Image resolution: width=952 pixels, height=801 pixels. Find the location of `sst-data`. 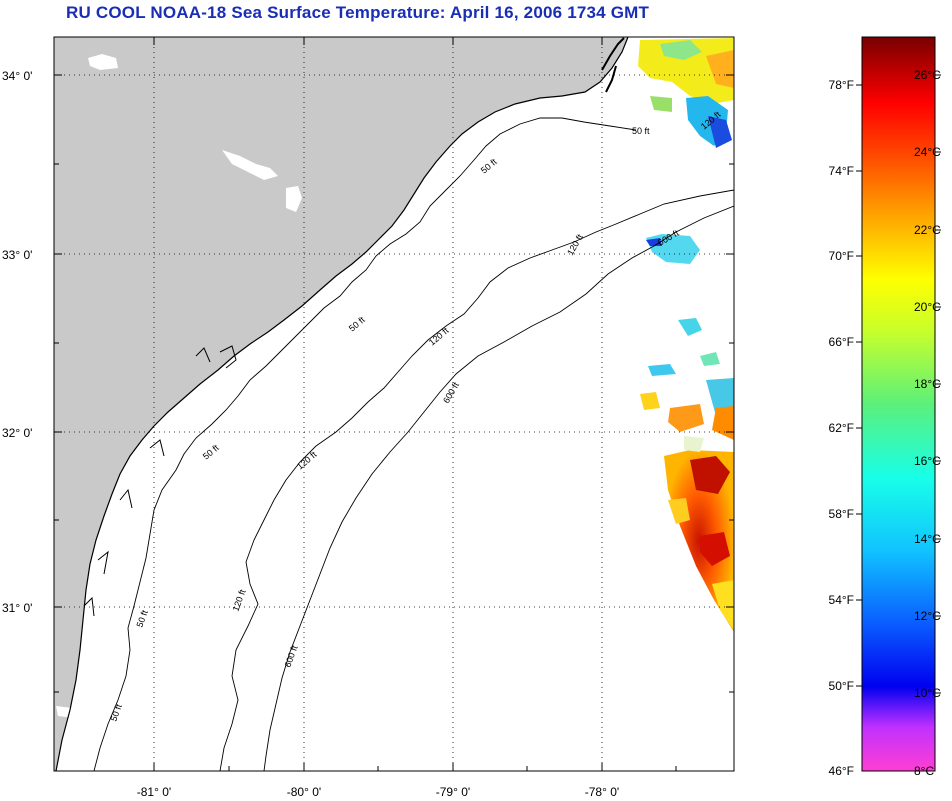

sst-data is located at coordinates (686, 335).